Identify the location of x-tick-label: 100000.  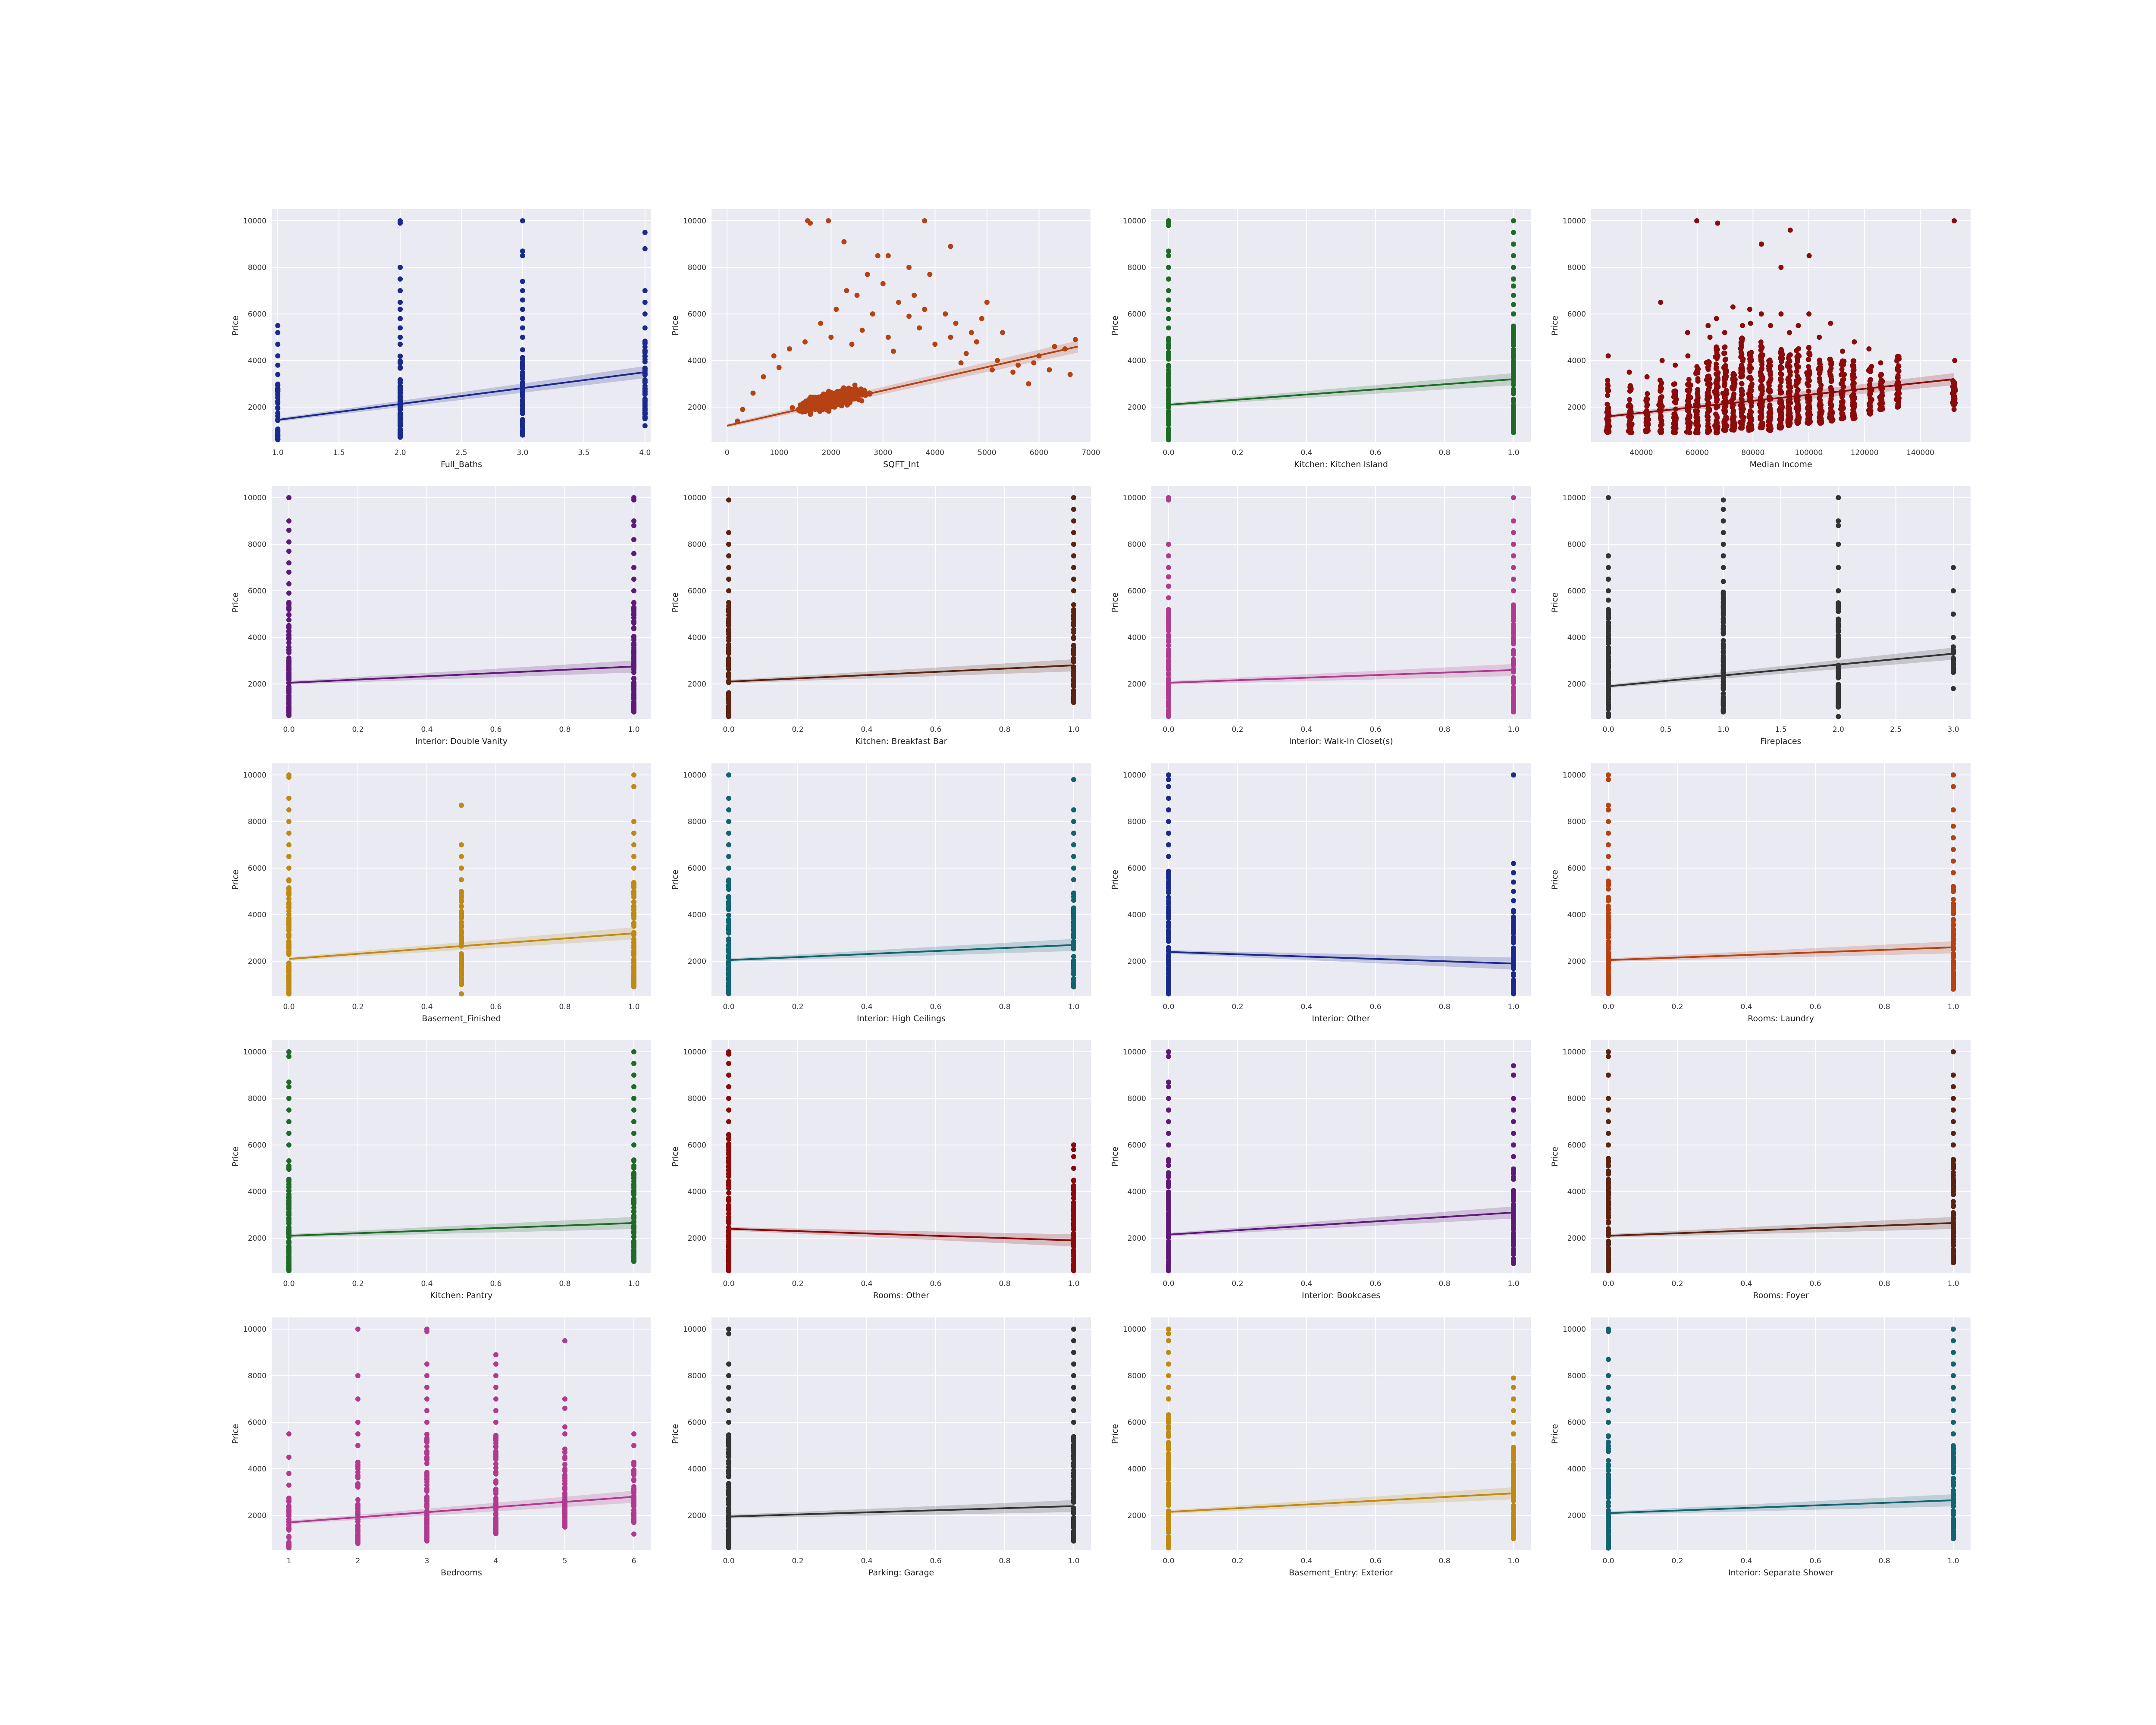
(1809, 452).